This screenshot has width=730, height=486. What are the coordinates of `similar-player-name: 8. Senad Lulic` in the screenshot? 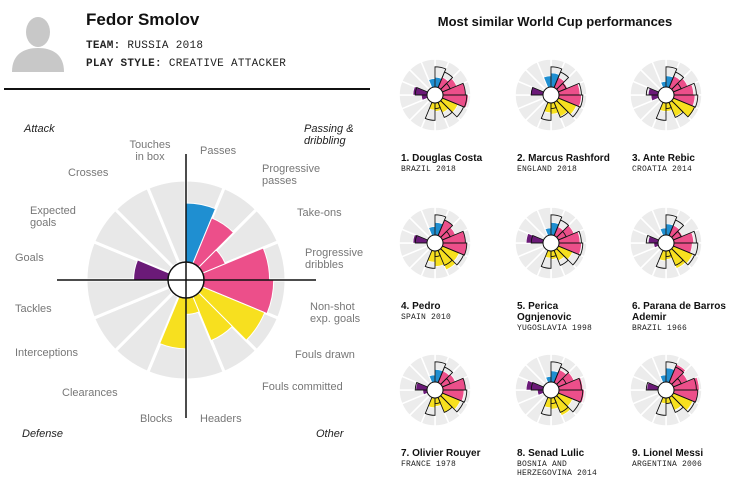 It's located at (550, 453).